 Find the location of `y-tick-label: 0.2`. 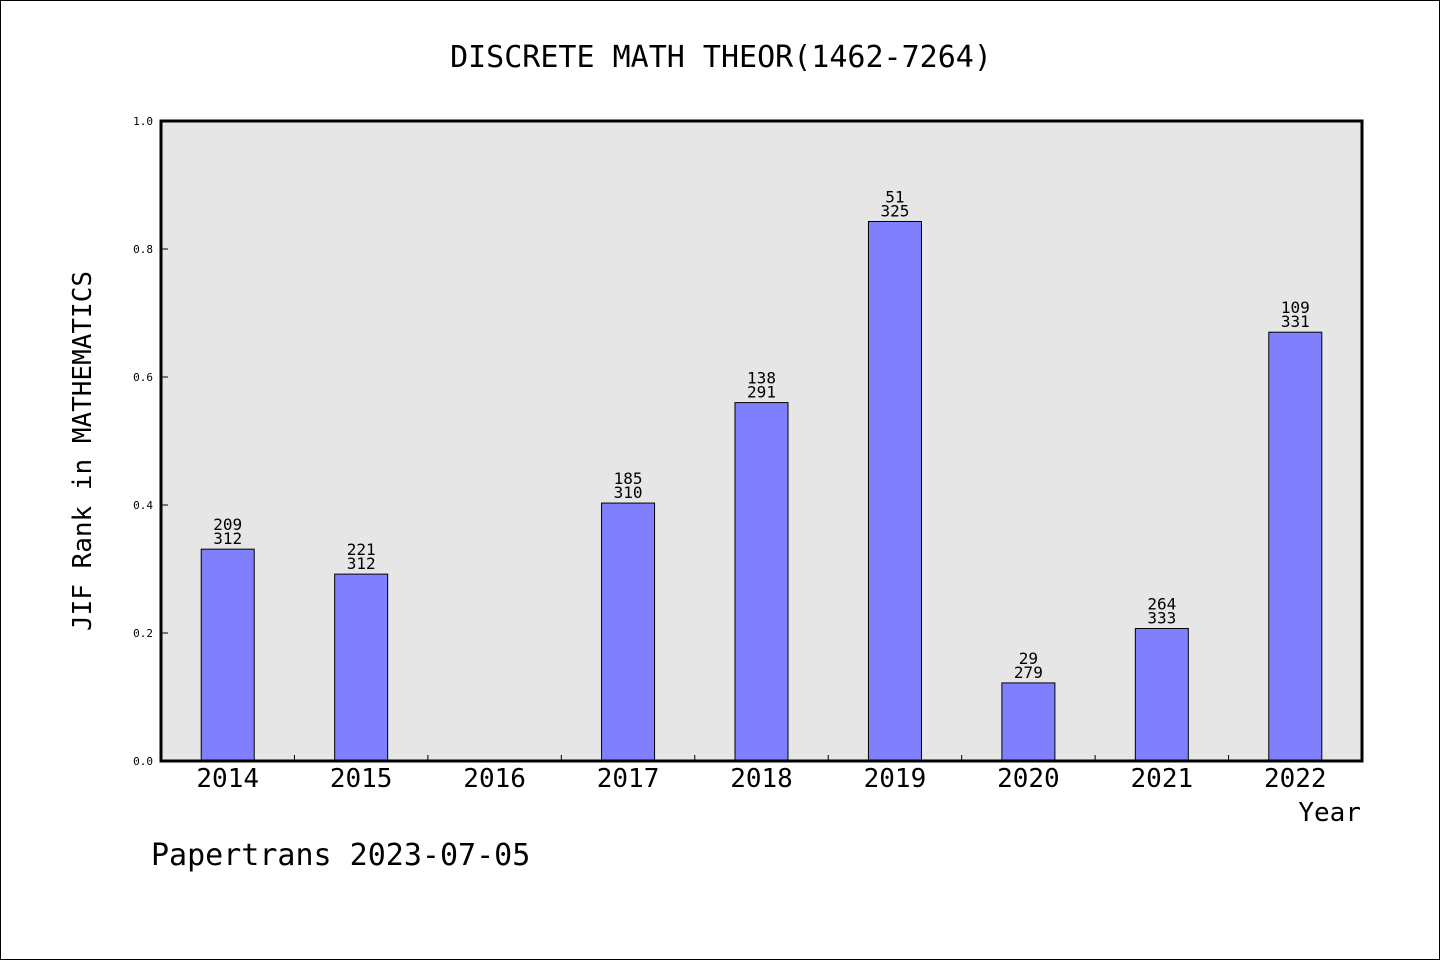

y-tick-label: 0.2 is located at coordinates (143, 633).